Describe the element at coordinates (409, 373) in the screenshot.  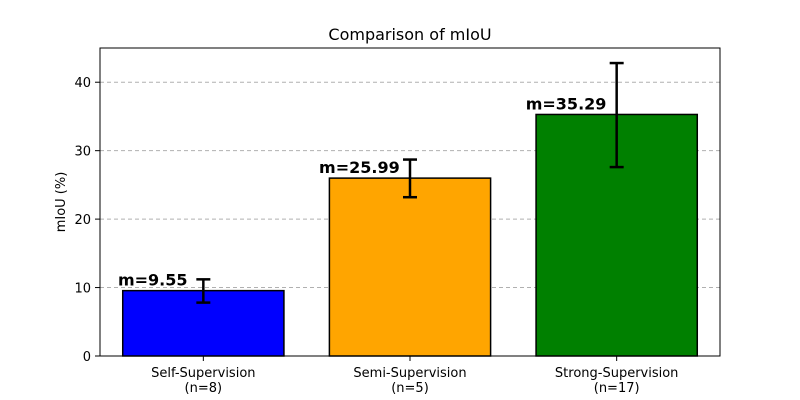
I see `x-tick-label: Semi-Supervision` at that location.